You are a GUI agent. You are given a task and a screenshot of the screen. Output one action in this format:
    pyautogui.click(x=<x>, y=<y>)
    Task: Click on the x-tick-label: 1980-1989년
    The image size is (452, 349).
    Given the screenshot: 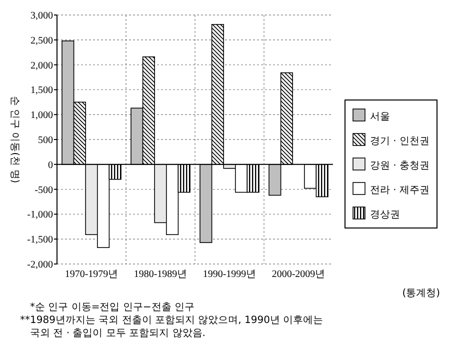 What is the action you would take?
    pyautogui.click(x=161, y=274)
    